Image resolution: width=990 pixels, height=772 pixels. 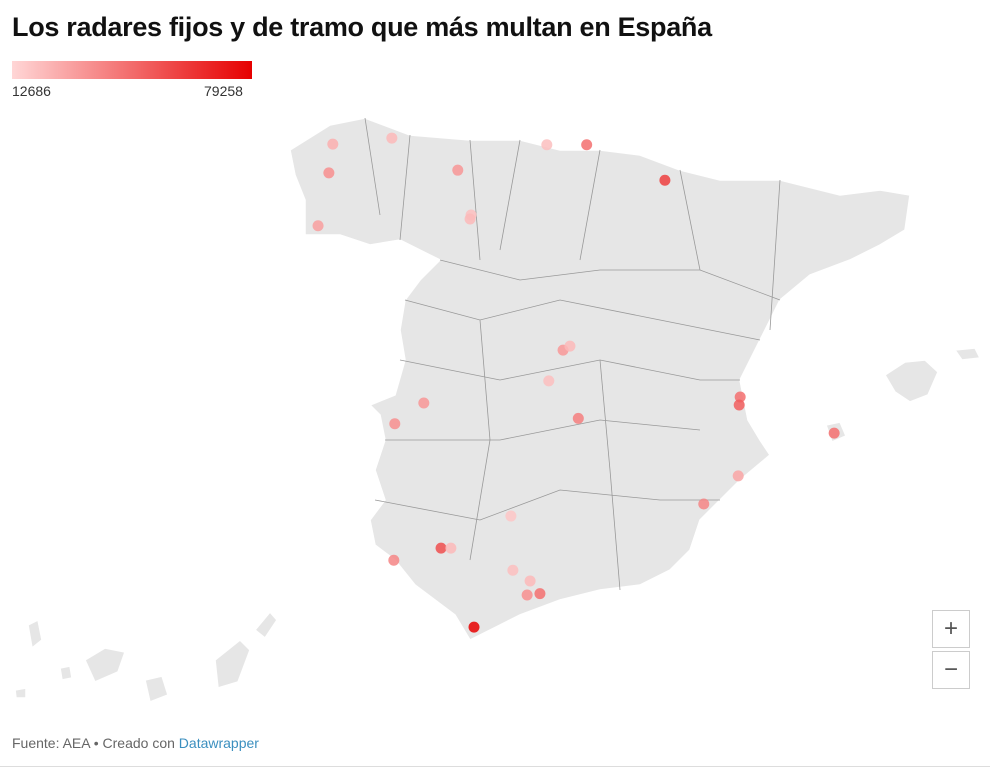 I want to click on footer: Fuente: AEA • Creado con Datawrapper, so click(x=135, y=743).